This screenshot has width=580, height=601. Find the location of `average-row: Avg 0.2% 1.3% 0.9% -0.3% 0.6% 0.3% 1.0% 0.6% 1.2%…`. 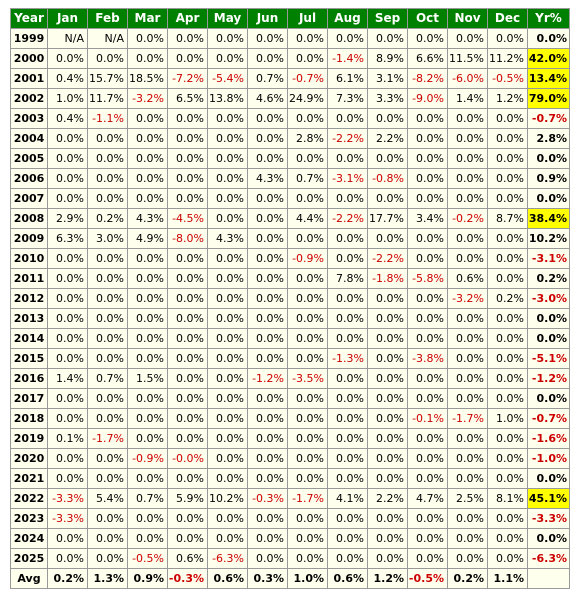

average-row: Avg 0.2% 1.3% 0.9% -0.3% 0.6% 0.3% 1.0% 0.6% 1.2%… is located at coordinates (290, 578).